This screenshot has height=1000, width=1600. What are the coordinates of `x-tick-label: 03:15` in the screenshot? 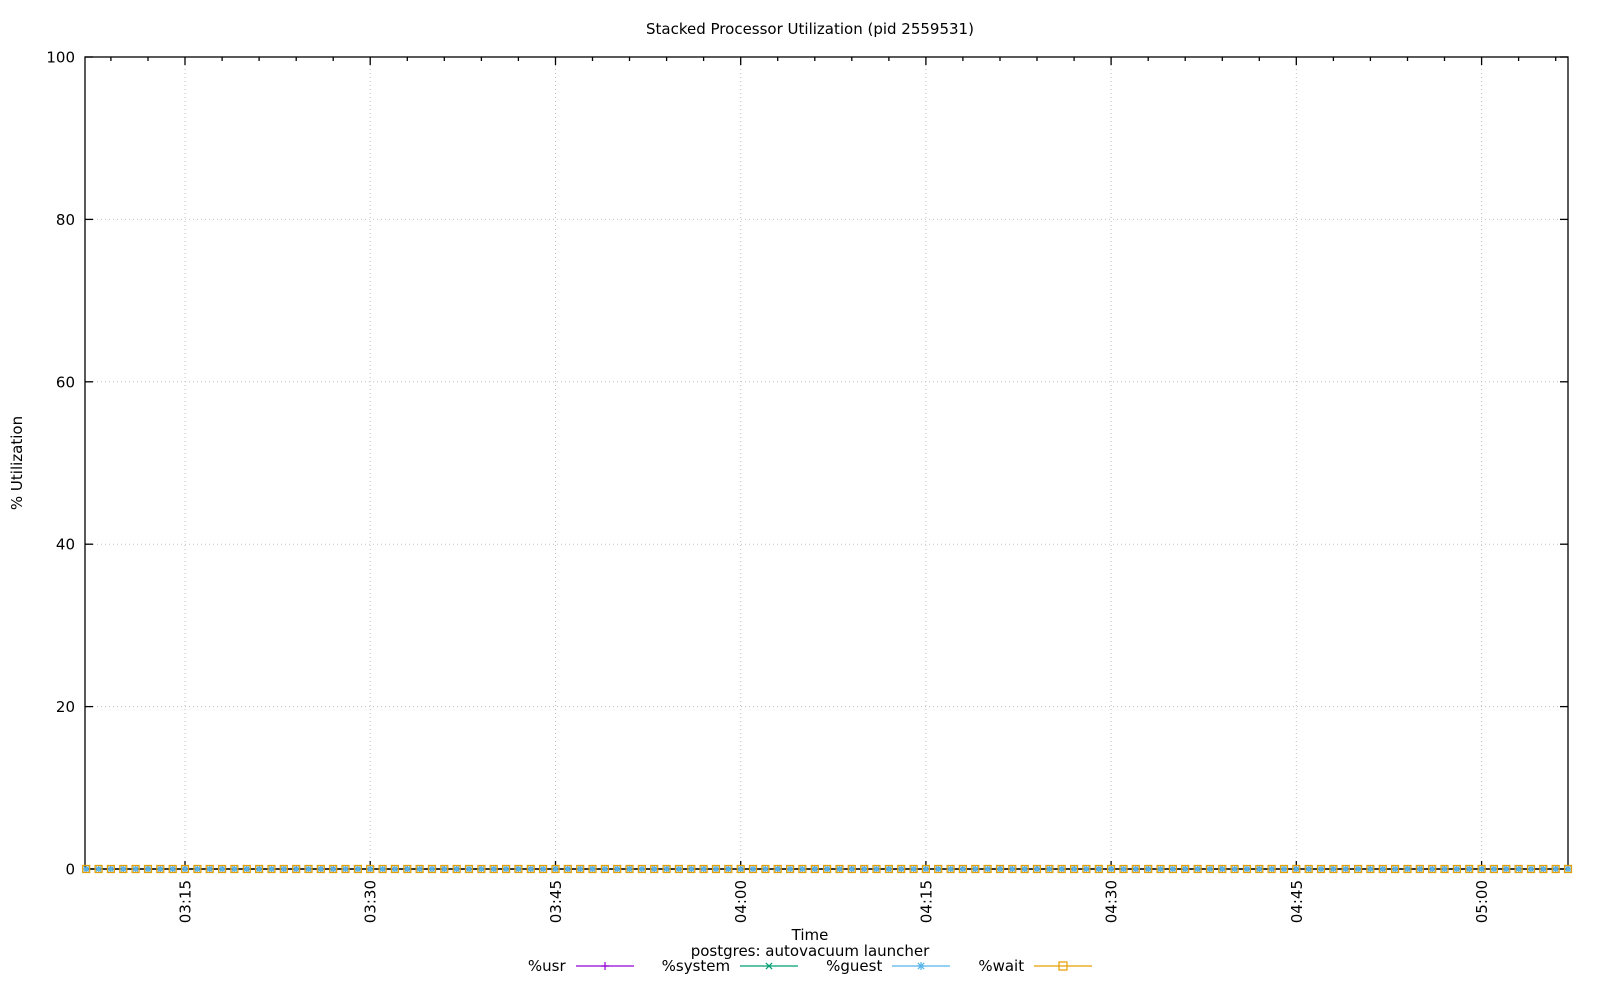 It's located at (186, 901).